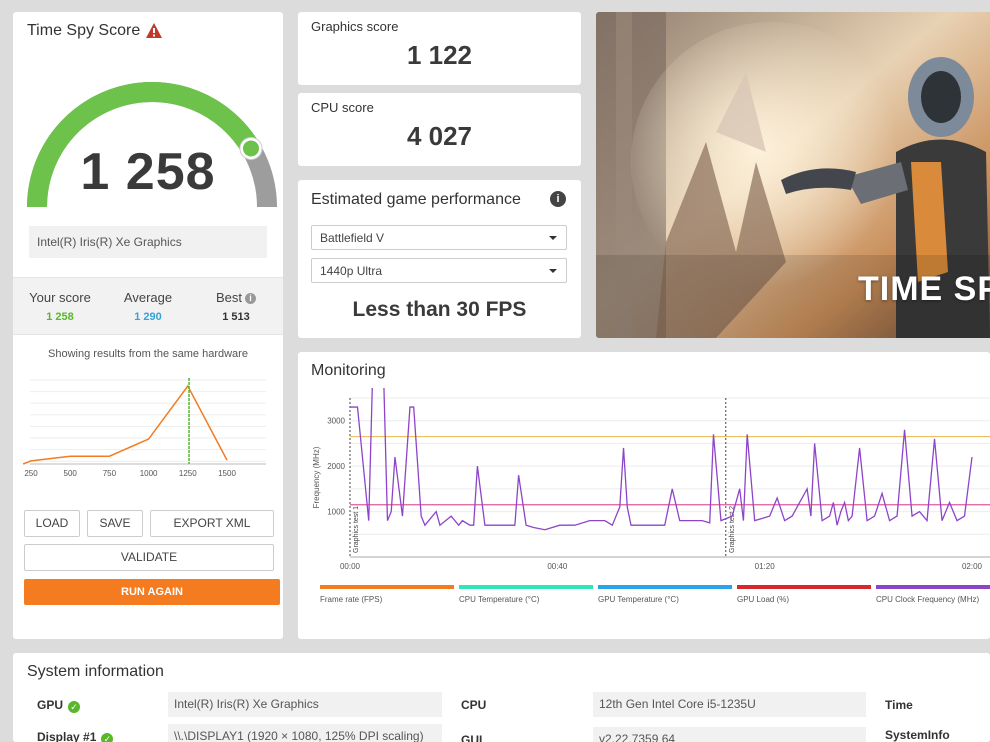 The height and width of the screenshot is (742, 990). I want to click on validate-button: VALIDATE, so click(149, 557).